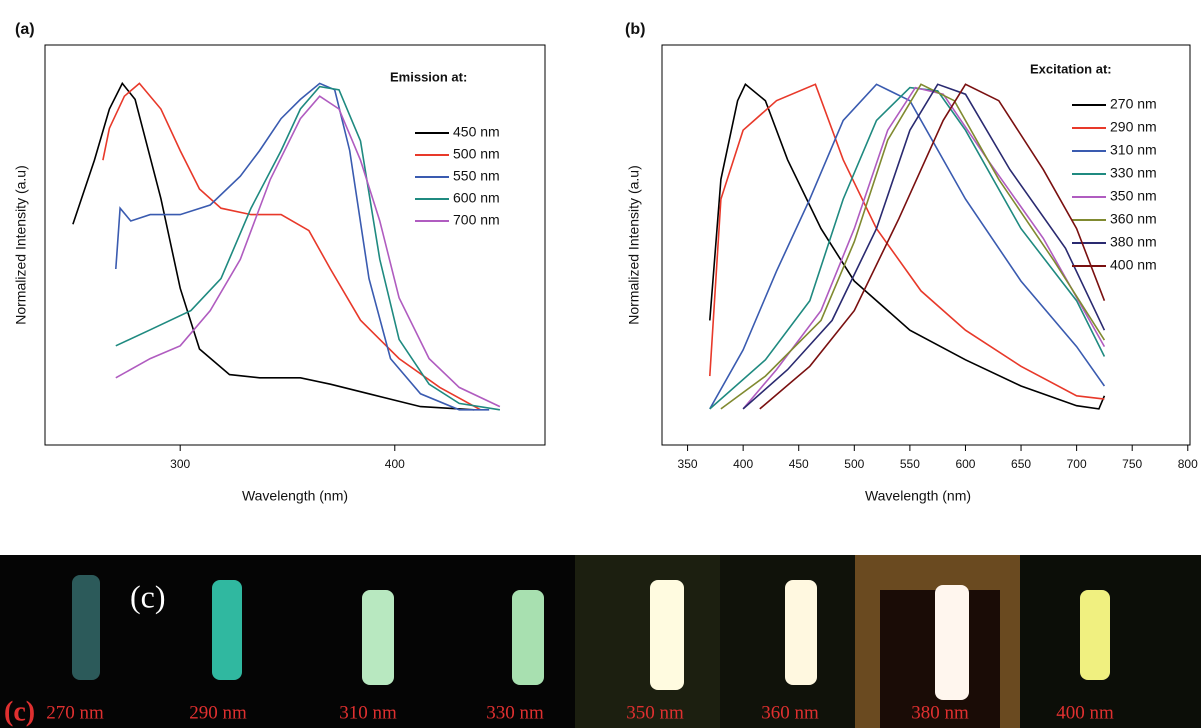  Describe the element at coordinates (1133, 242) in the screenshot. I see `legend-label: 380 nm` at that location.